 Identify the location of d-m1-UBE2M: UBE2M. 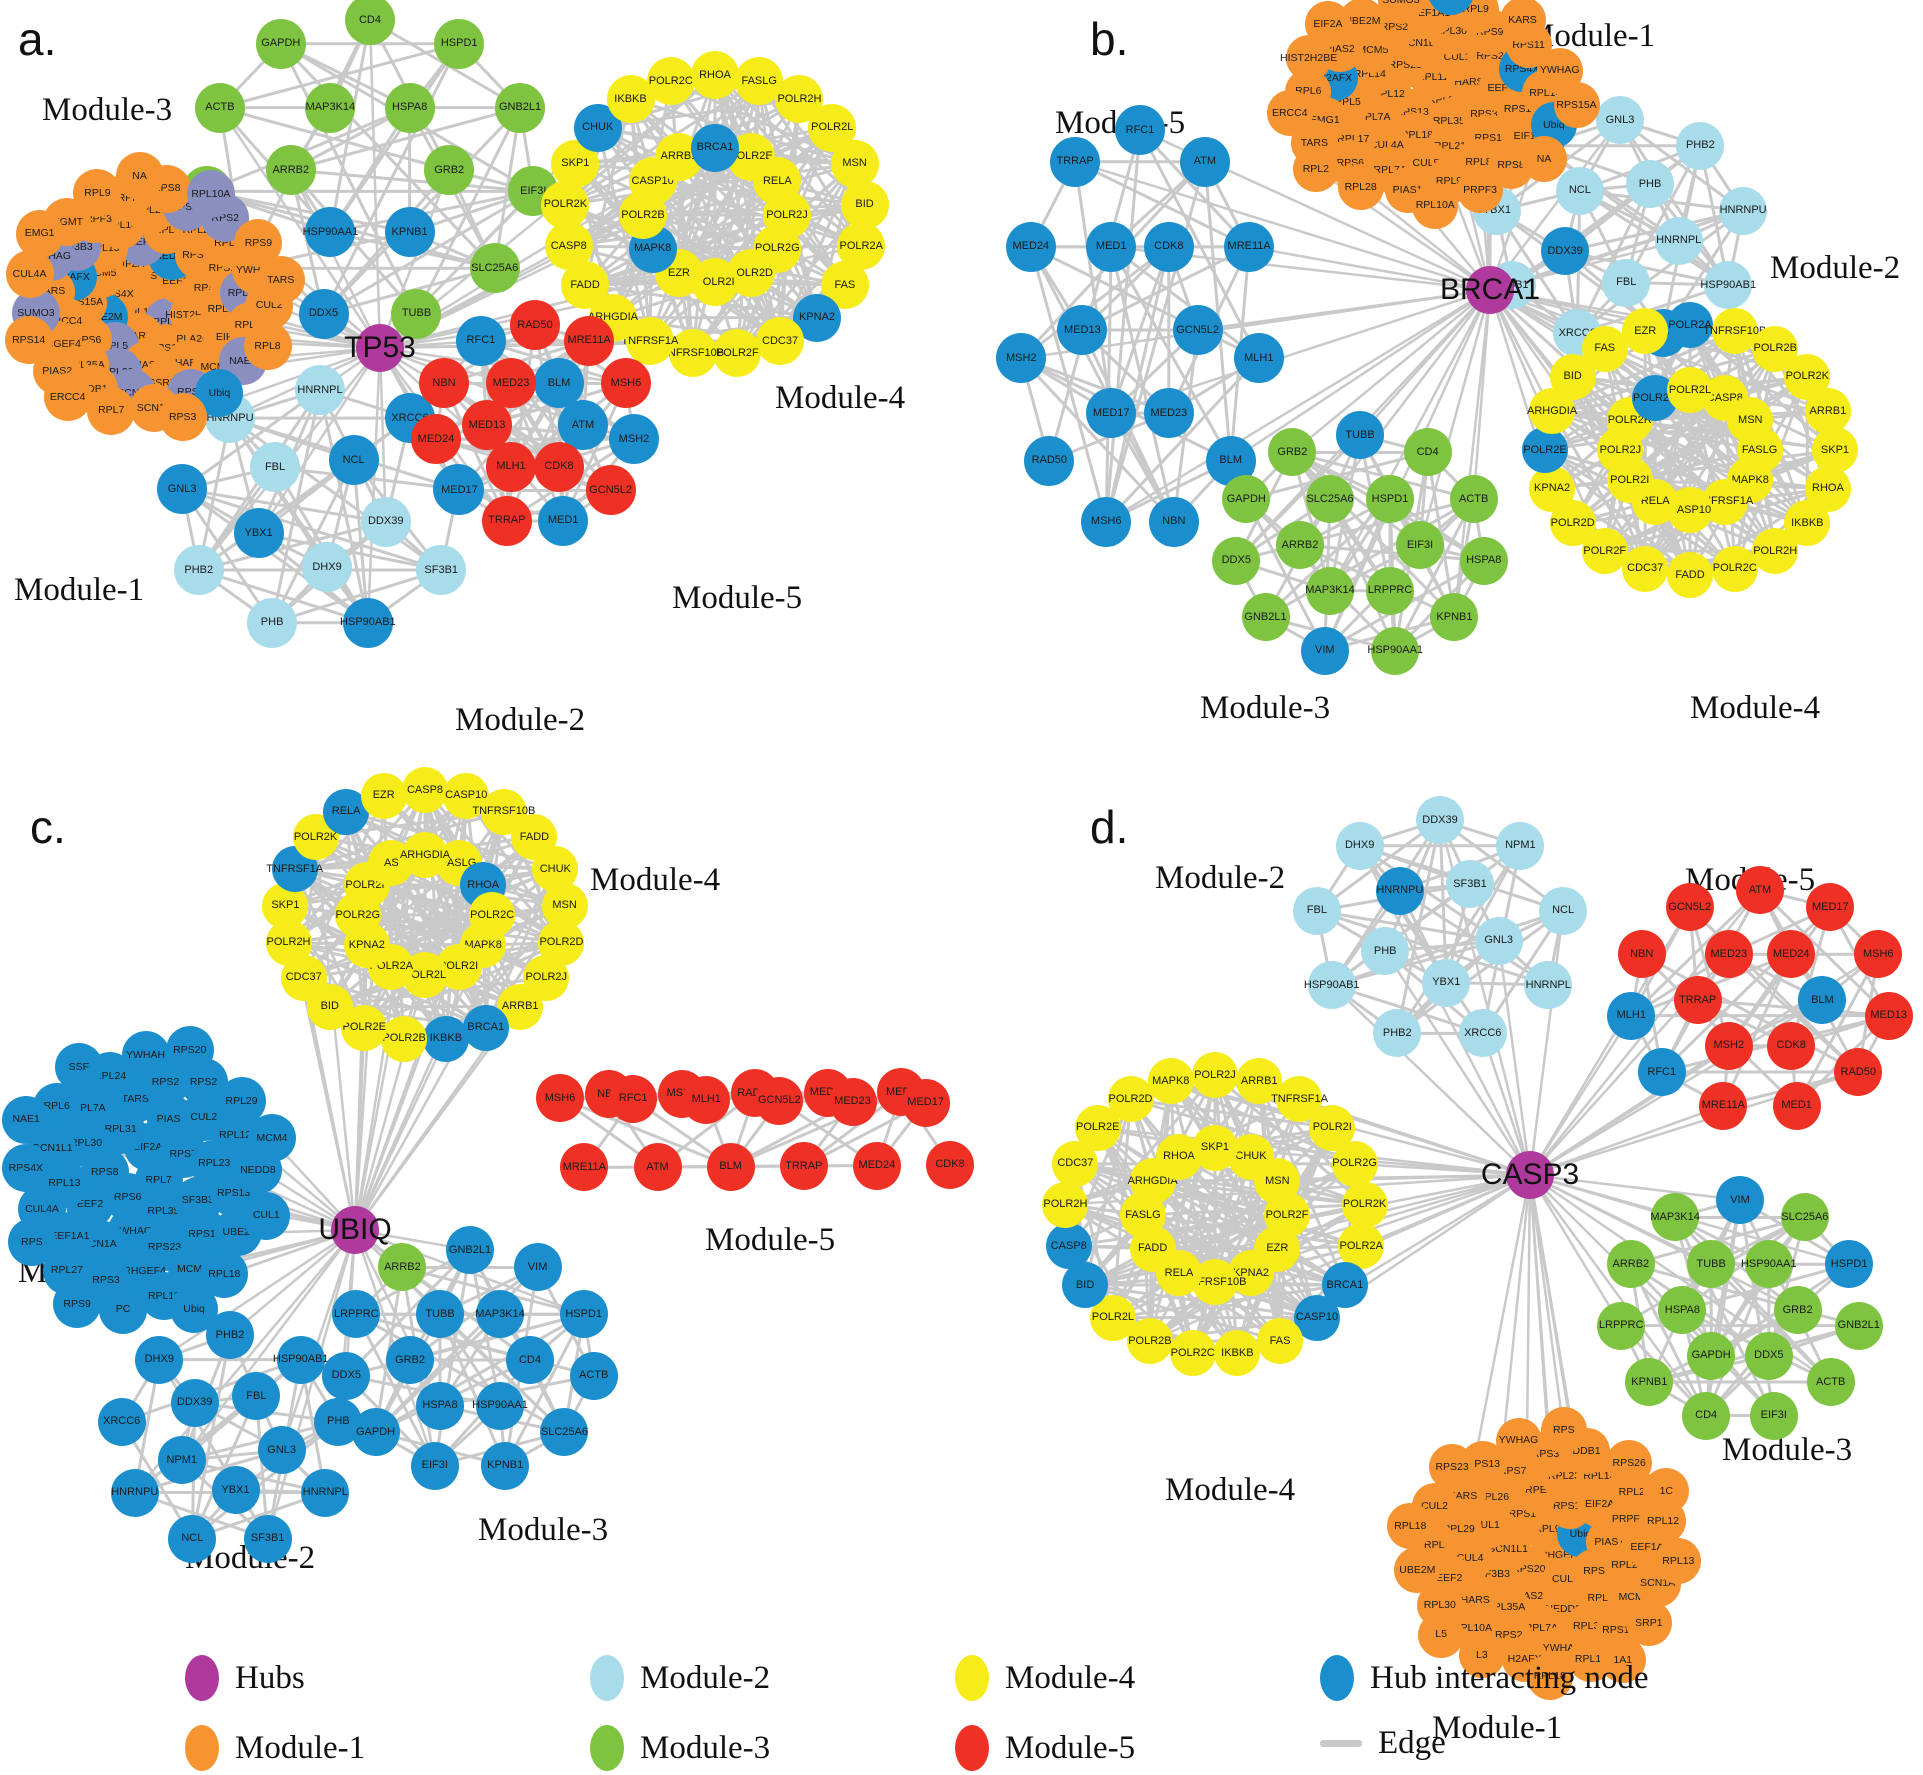
(1417, 1569).